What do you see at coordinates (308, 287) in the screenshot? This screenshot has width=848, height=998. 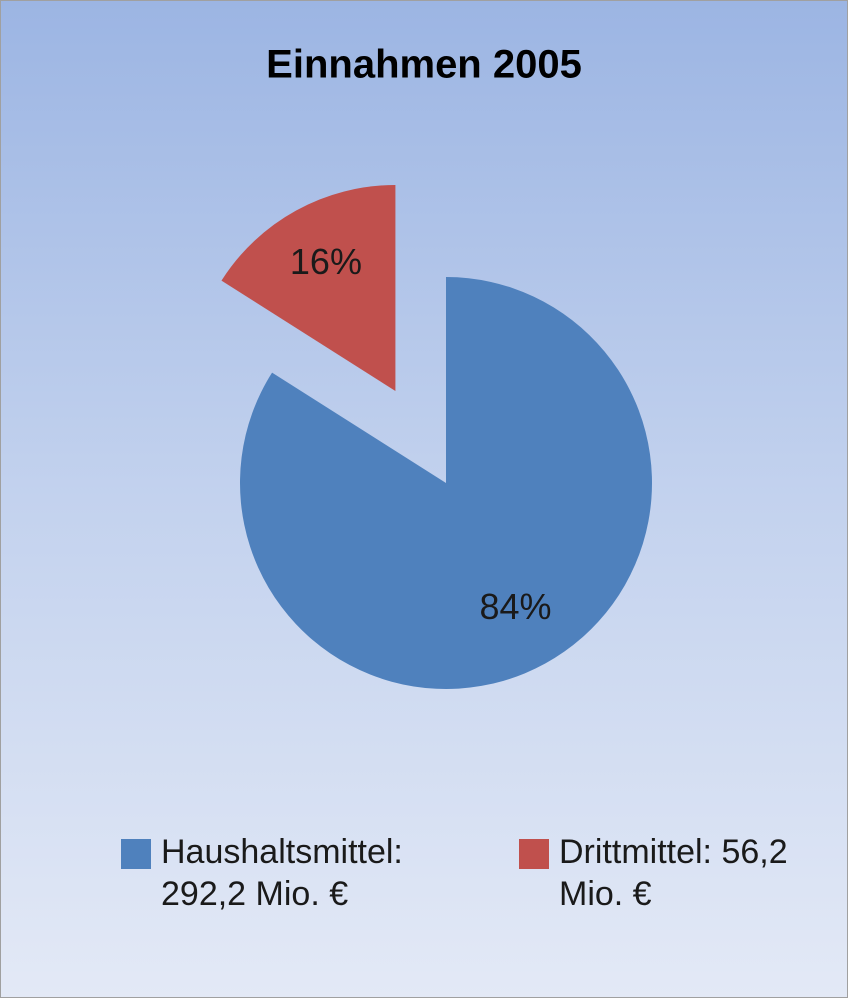 I see `pie-slice` at bounding box center [308, 287].